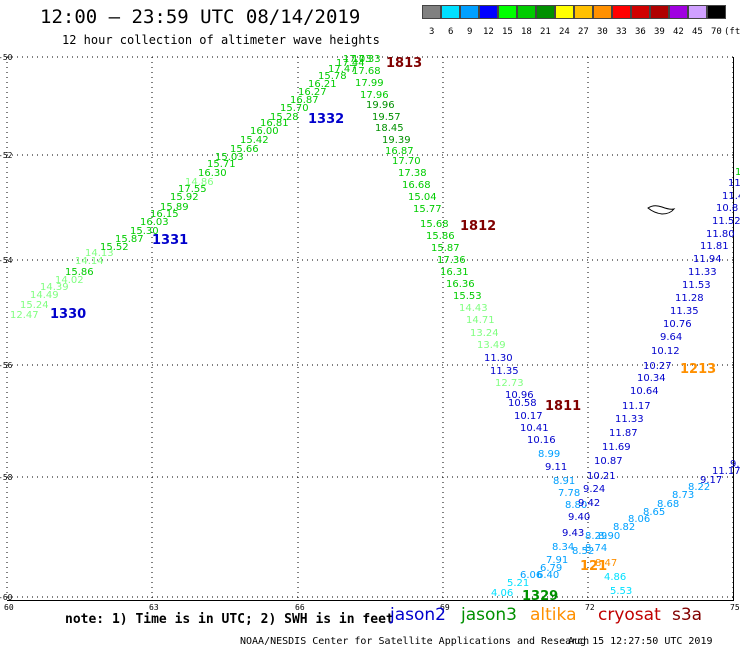  Describe the element at coordinates (549, 454) in the screenshot. I see `wave-height-value: 8.99` at that location.